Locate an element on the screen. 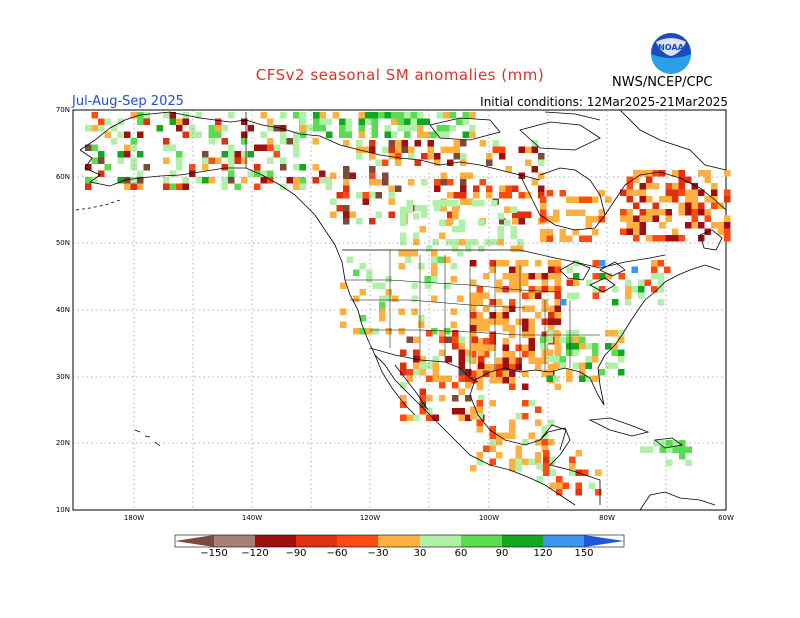 The image size is (800, 618). lat-label: 30N is located at coordinates (63, 377).